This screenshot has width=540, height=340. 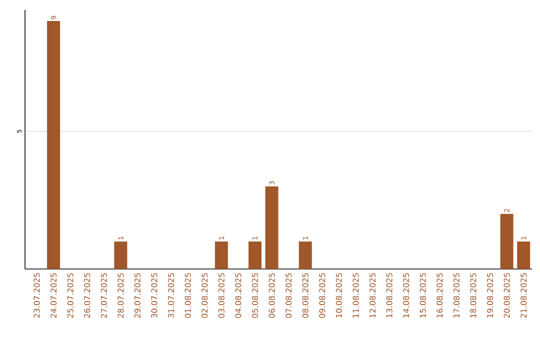 What do you see at coordinates (121, 295) in the screenshot?
I see `x-tick-label: 28.07.2025` at bounding box center [121, 295].